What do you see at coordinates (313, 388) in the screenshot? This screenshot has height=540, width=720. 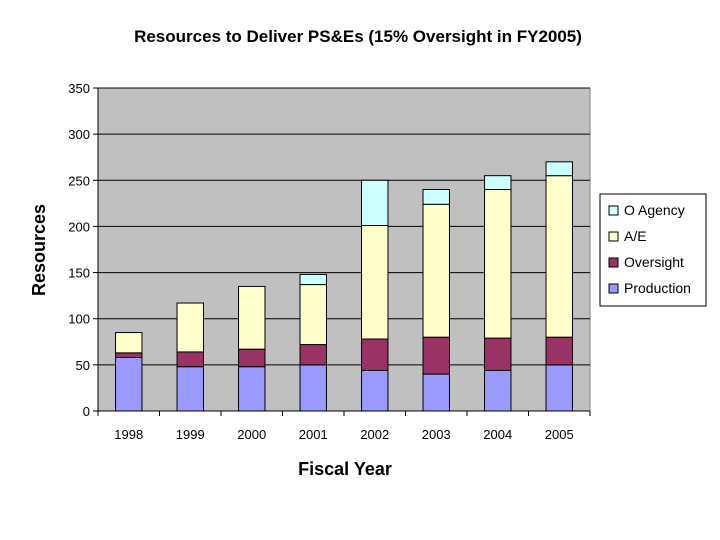 I see `bar-segment-production-2001` at bounding box center [313, 388].